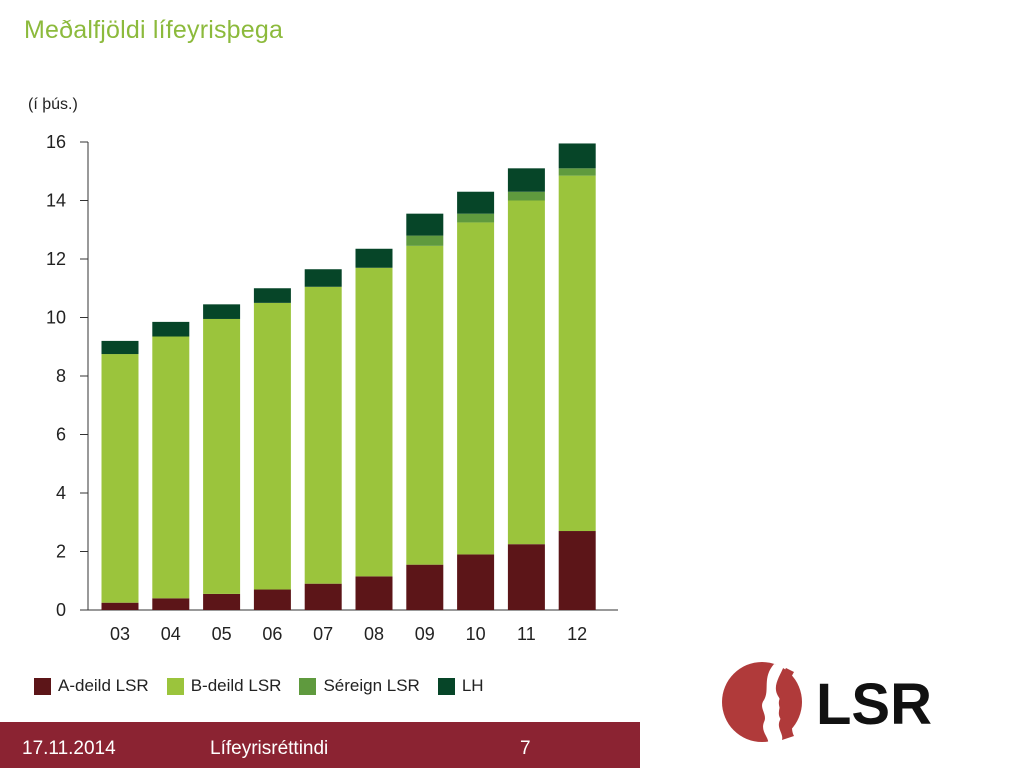 This screenshot has width=1024, height=768. I want to click on bar-segment-12-s2, so click(577, 172).